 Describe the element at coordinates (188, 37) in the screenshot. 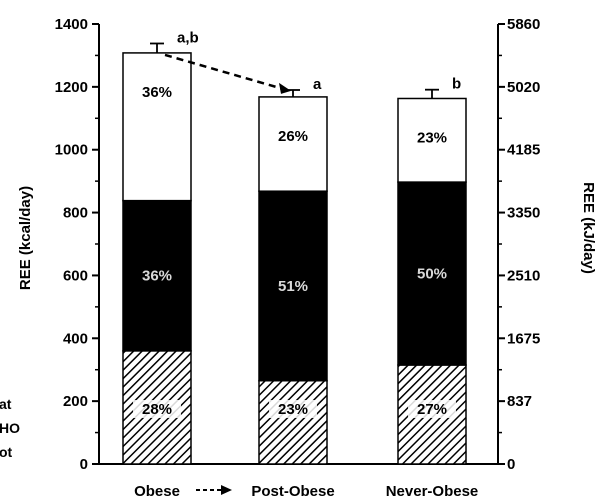

I see `significance-label: a,b` at that location.